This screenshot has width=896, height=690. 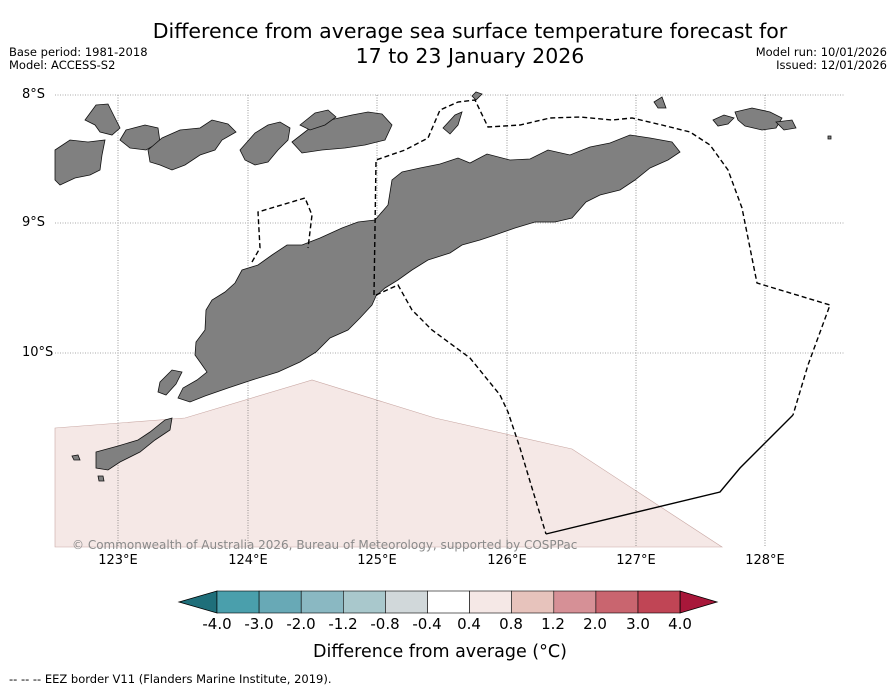 What do you see at coordinates (511, 624) in the screenshot?
I see `colorbar-tick: 0.8` at bounding box center [511, 624].